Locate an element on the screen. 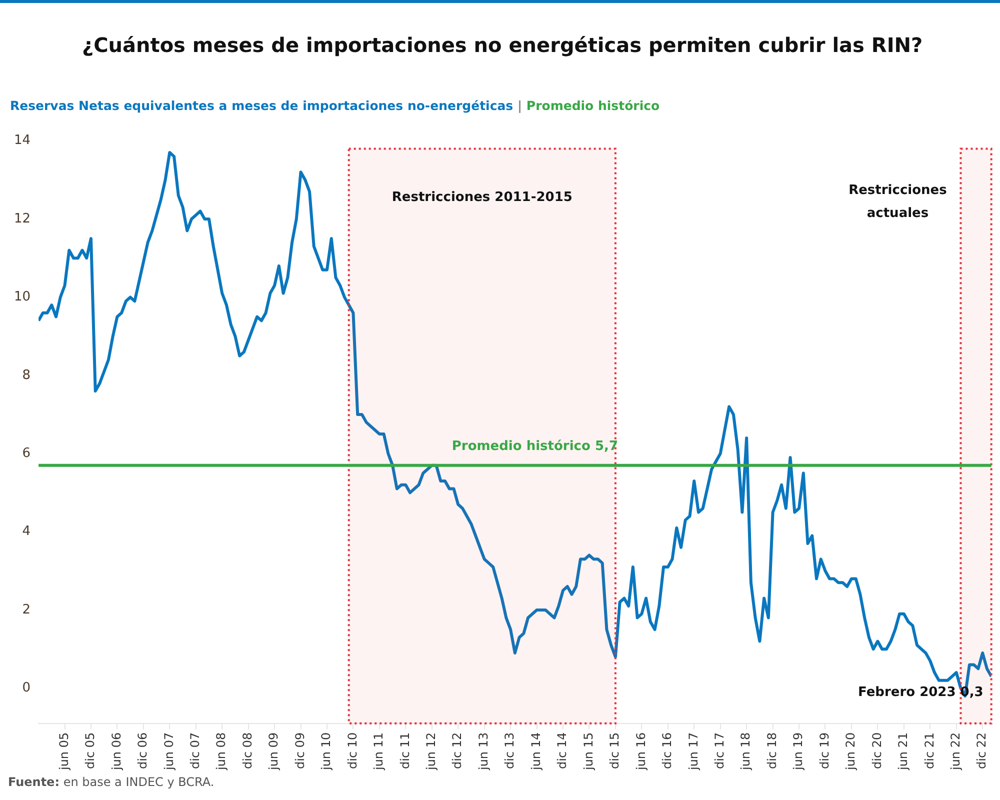 This screenshot has height=800, width=1000. y-tick-label: 4 is located at coordinates (26, 532).